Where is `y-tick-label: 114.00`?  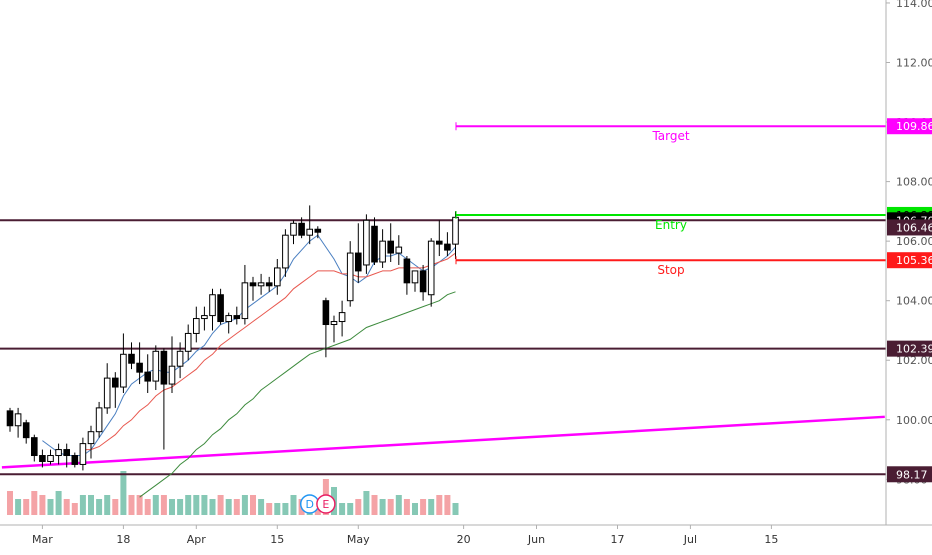 y-tick-label: 114.00 is located at coordinates (914, 5).